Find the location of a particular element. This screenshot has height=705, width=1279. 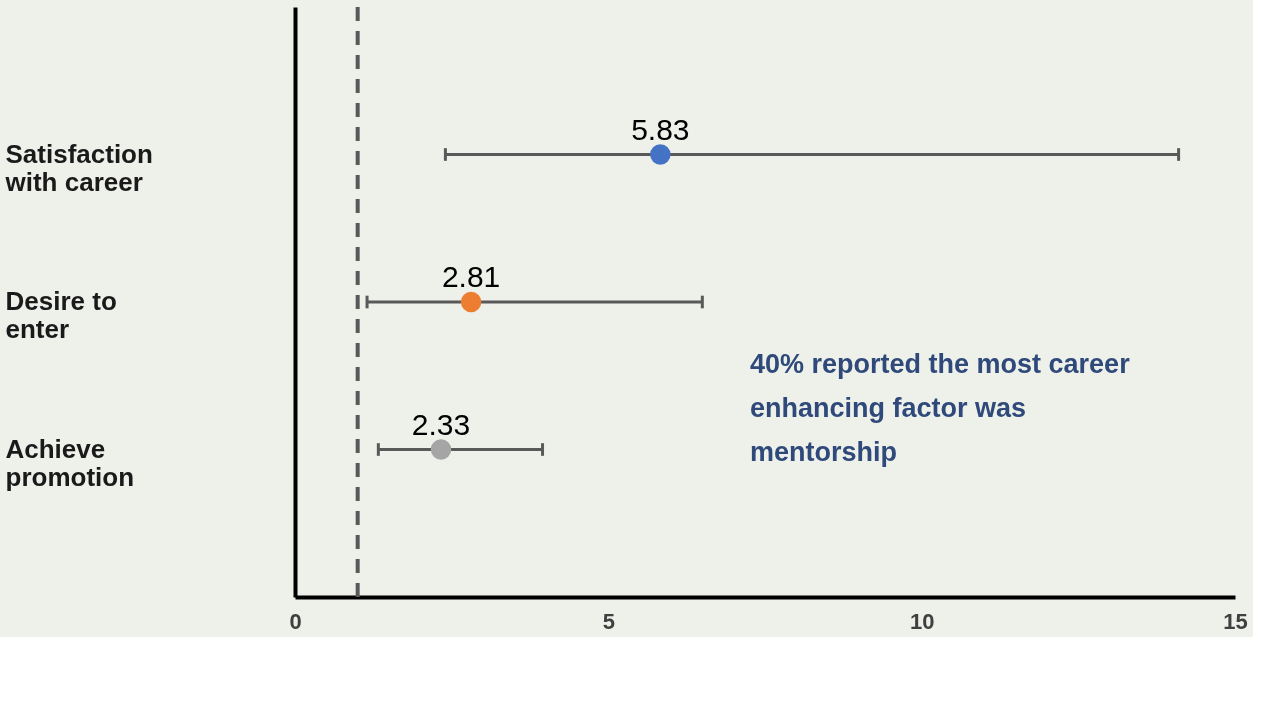

y-tick-label: Satisfaction with career is located at coordinates (78, 167).